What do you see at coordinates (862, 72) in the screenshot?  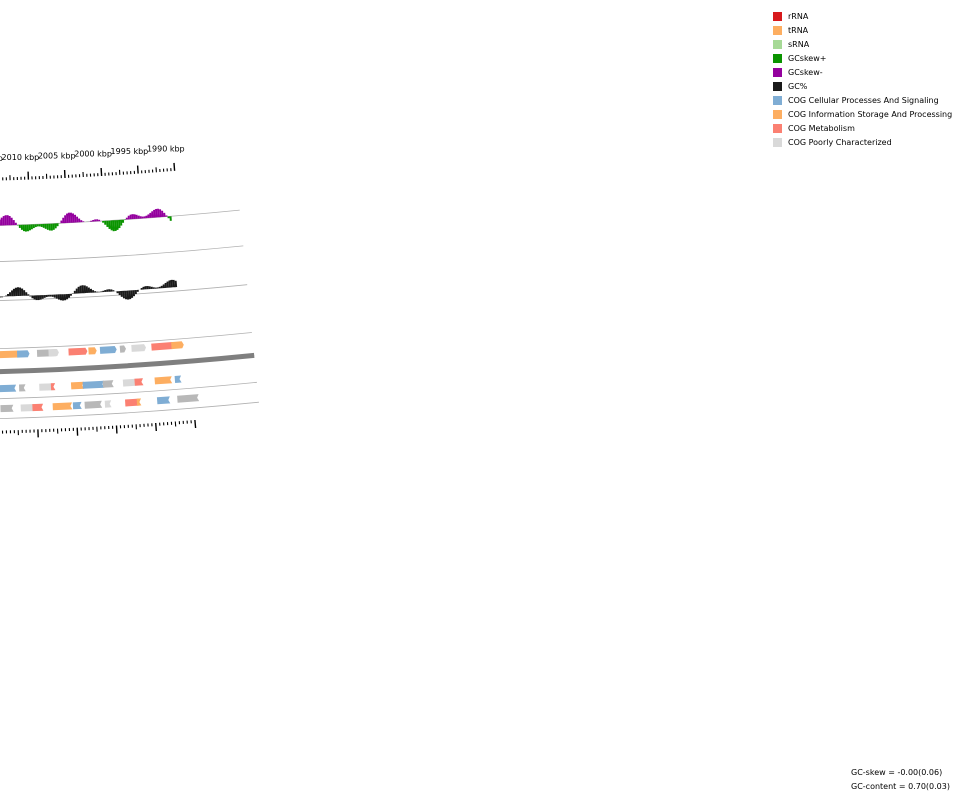 I see `legend-item: GCskew-` at bounding box center [862, 72].